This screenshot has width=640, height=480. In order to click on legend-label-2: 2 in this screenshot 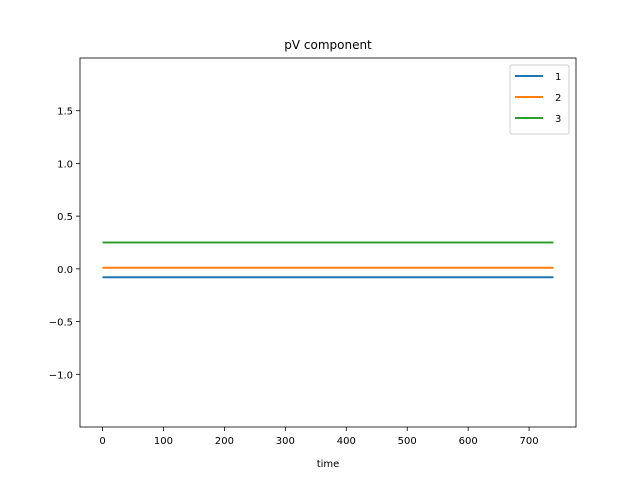, I will do `click(558, 98)`.